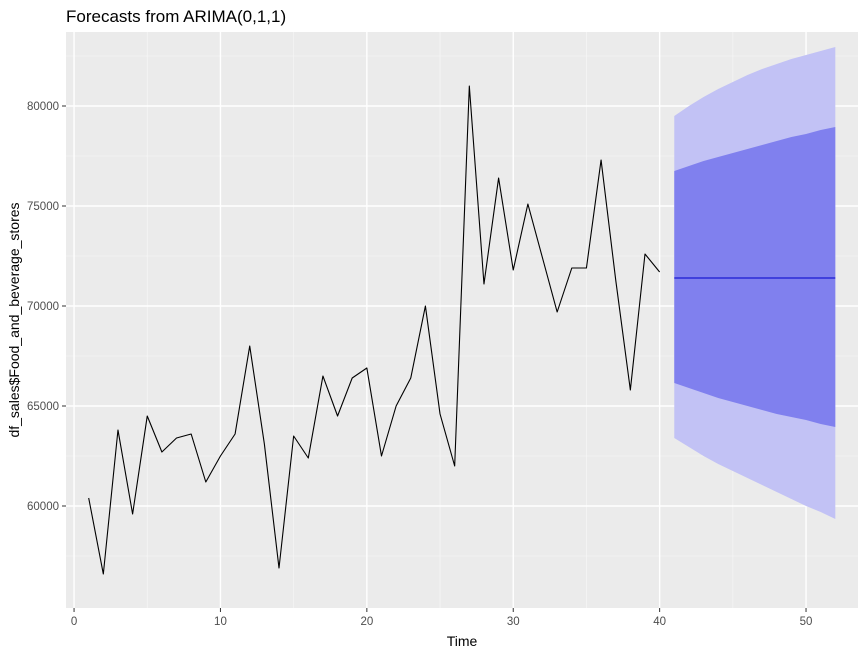 The height and width of the screenshot is (656, 866). What do you see at coordinates (806, 622) in the screenshot?
I see `x-tick-label: 50` at bounding box center [806, 622].